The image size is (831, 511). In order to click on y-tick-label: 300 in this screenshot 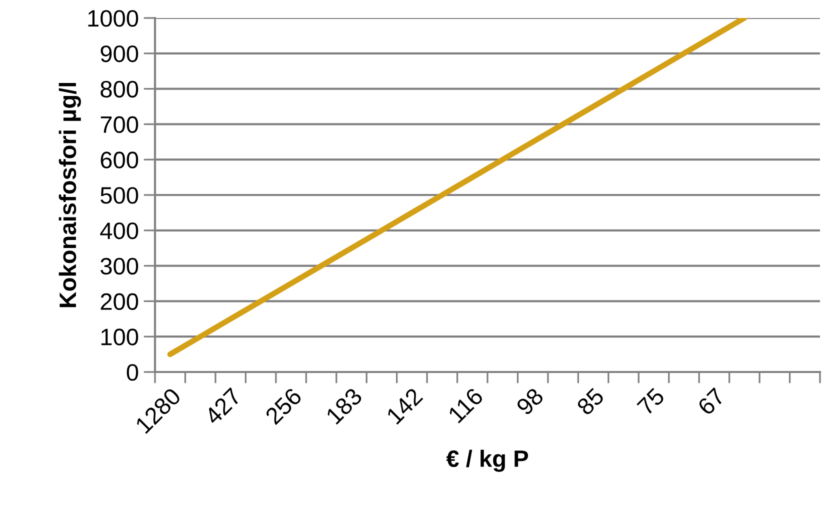, I will do `click(119, 266)`.